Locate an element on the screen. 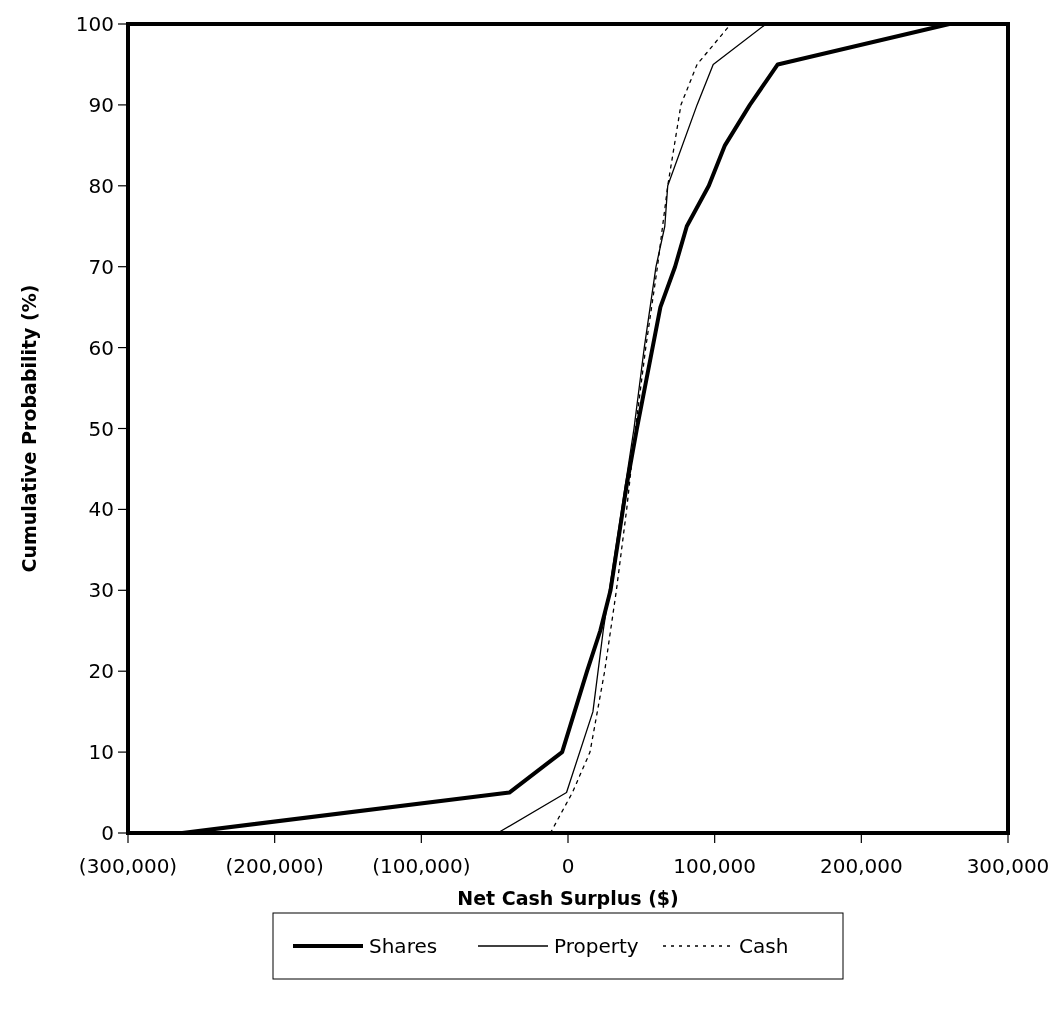  x-tick-label: 100,000 is located at coordinates (715, 866).